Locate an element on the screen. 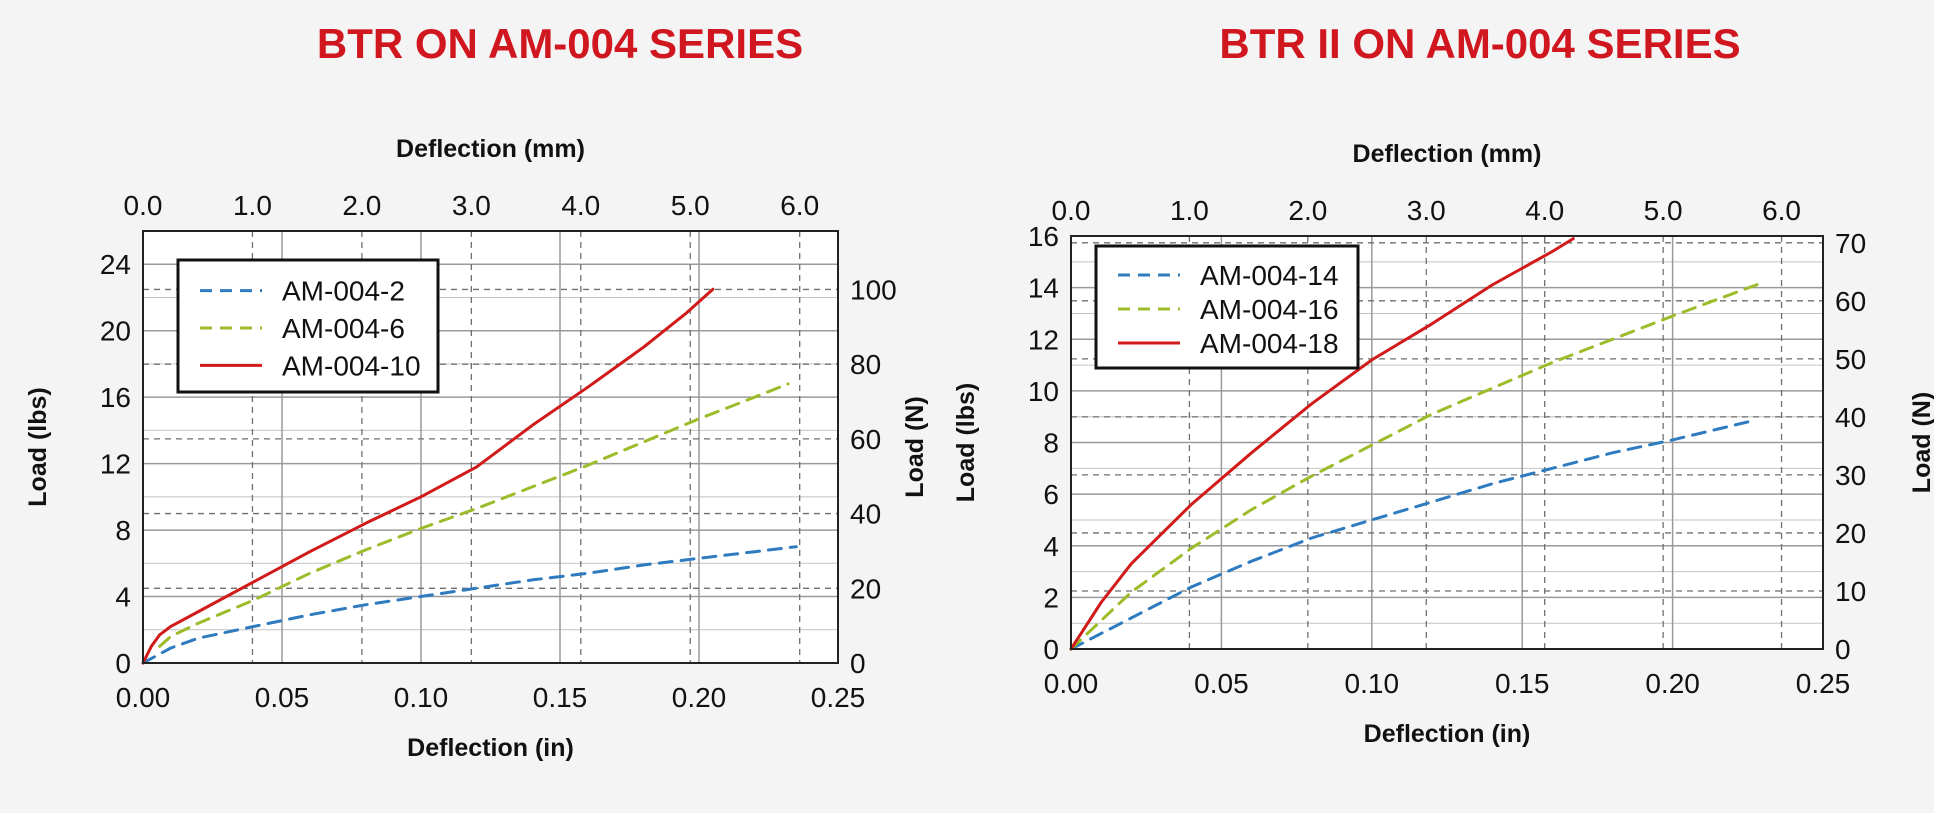  legend-label: AM-004-18 is located at coordinates (1269, 343).